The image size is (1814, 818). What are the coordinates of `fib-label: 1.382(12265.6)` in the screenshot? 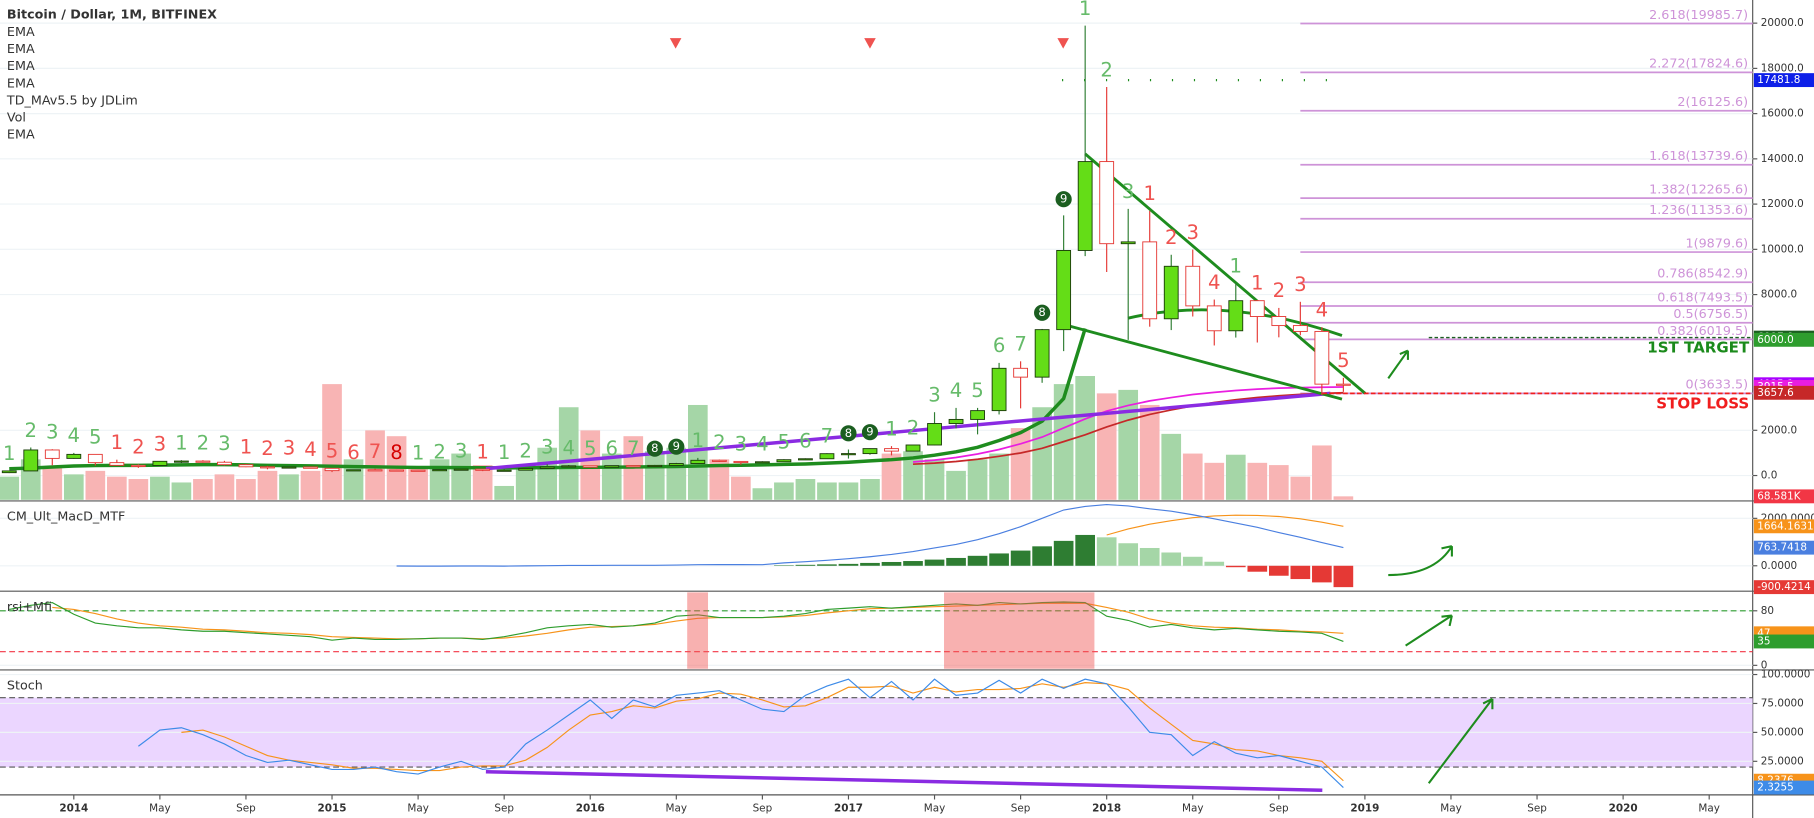 It's located at (1698, 188).